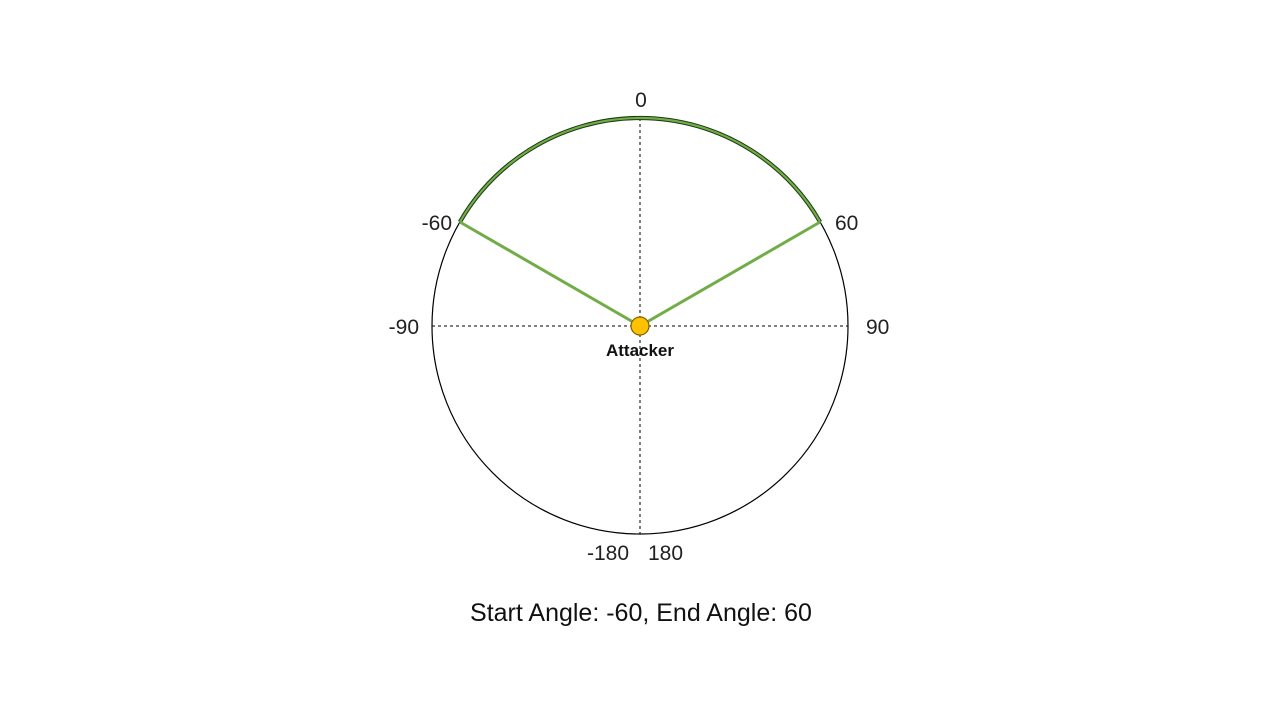 Image resolution: width=1280 pixels, height=720 pixels. Describe the element at coordinates (640, 326) in the screenshot. I see `attacker-marker` at that location.